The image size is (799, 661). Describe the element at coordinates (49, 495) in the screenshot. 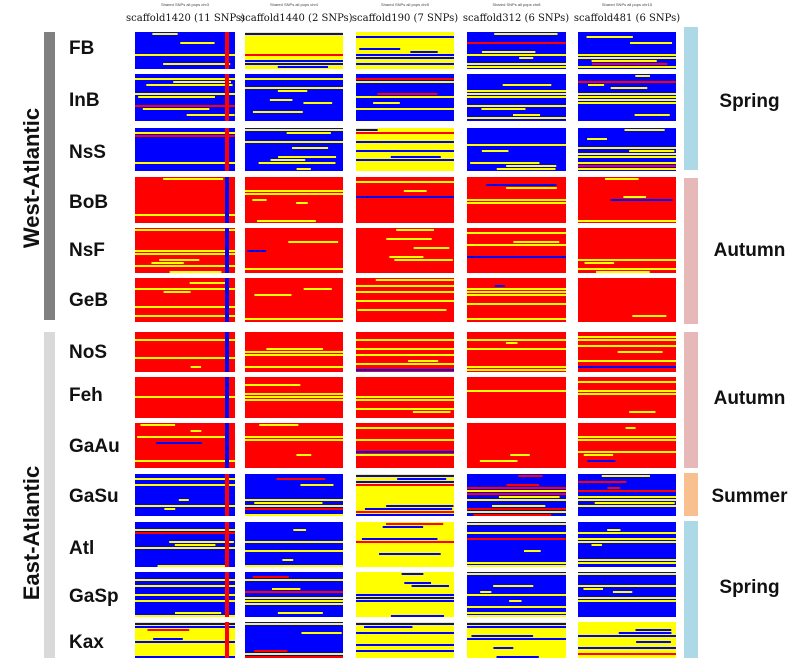

I see `east-atlantic-bar` at that location.